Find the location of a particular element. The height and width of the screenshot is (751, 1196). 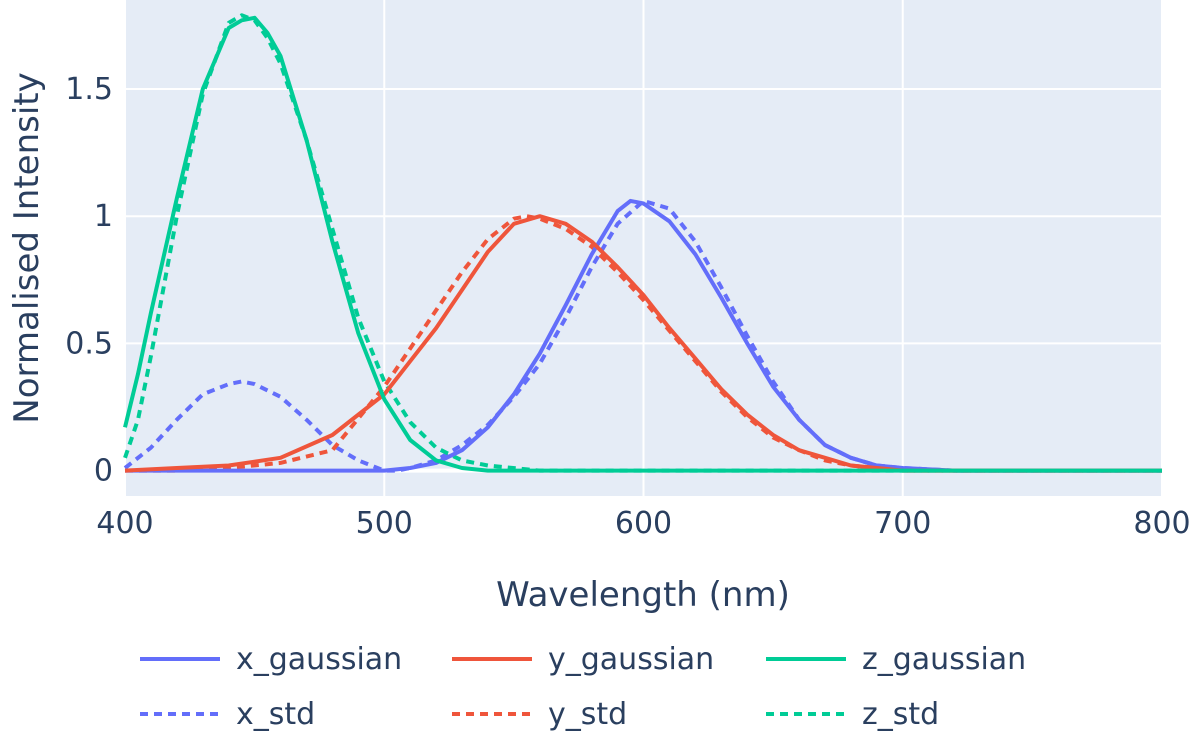

legend-item-z-gaussian: z_gaussian is located at coordinates (896, 659).